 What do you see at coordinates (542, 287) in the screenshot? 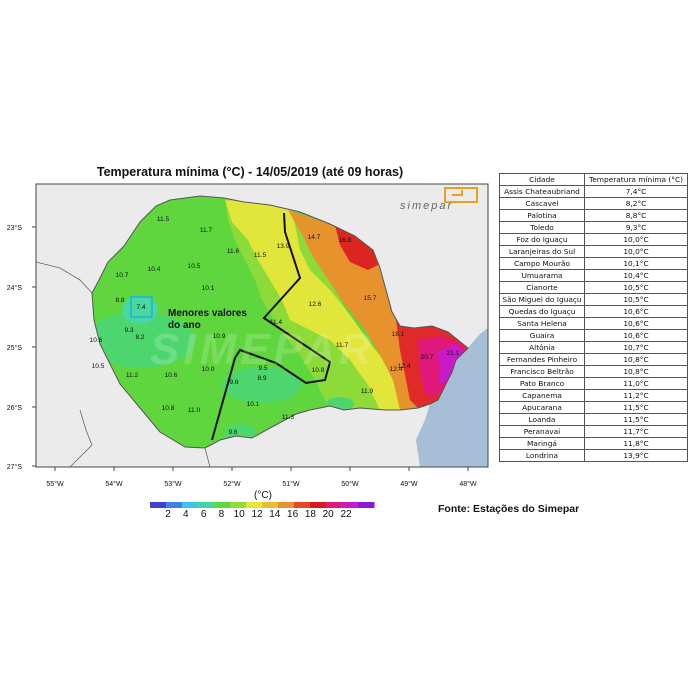
I see `city-cell: Cianorte` at bounding box center [542, 287].